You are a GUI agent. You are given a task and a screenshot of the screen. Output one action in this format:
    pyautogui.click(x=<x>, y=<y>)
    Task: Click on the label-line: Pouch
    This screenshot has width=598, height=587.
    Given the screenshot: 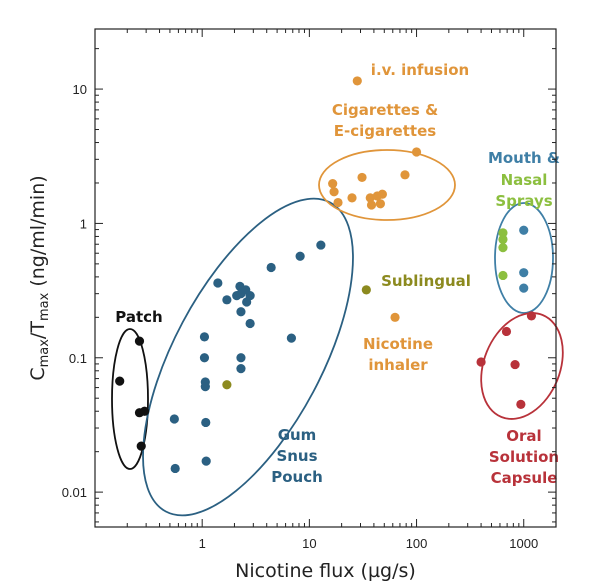 What is the action you would take?
    pyautogui.click(x=297, y=477)
    